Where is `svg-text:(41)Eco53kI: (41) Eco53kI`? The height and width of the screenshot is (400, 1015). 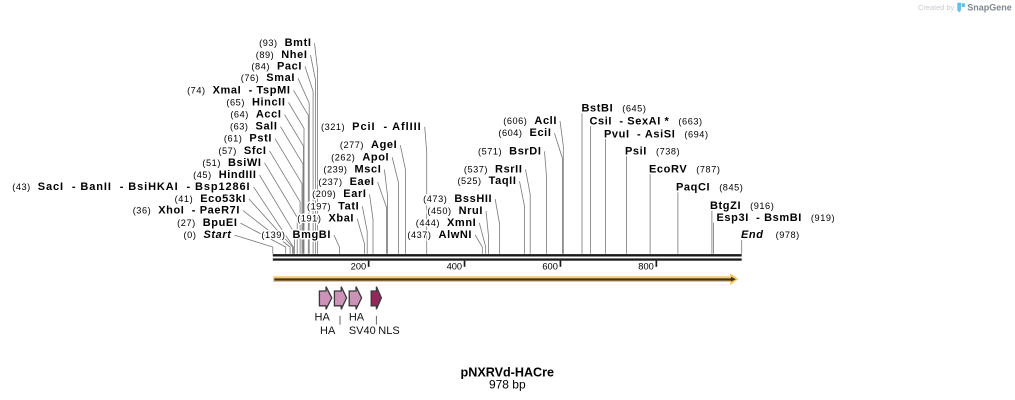 svg-text:(41)Eco53kI: (41) Eco53kI is located at coordinates (210, 199).